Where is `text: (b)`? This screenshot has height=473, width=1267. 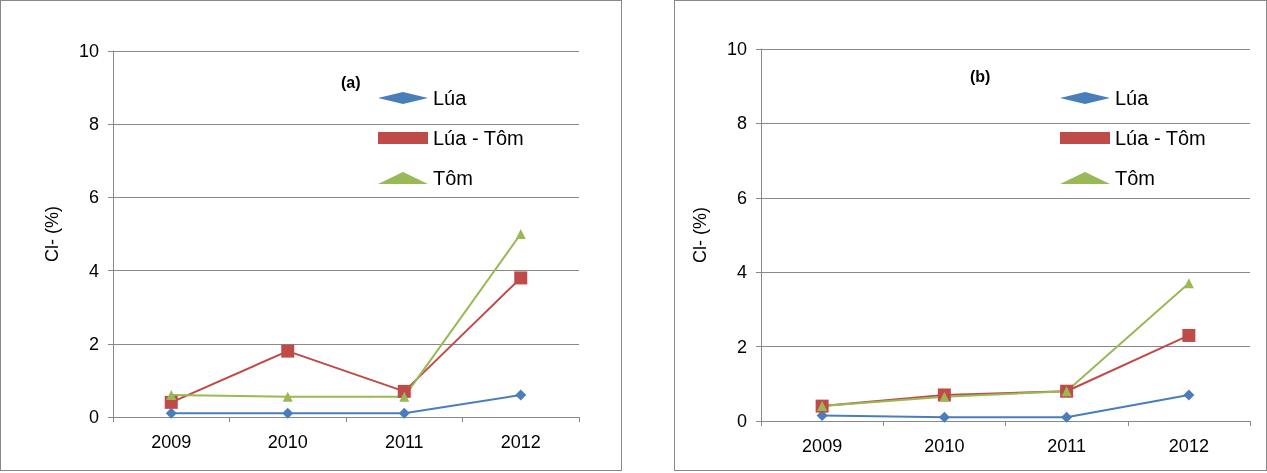 text: (b) is located at coordinates (980, 76).